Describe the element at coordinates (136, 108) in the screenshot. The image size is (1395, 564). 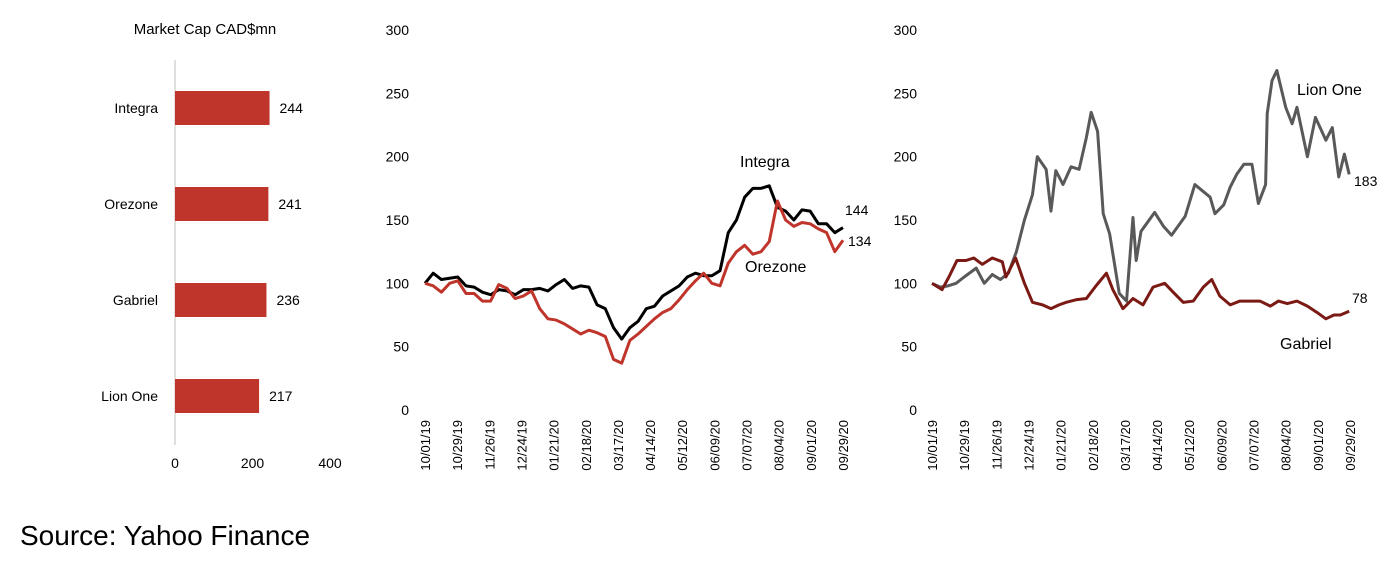
I see `bar-category-label: Integra` at that location.